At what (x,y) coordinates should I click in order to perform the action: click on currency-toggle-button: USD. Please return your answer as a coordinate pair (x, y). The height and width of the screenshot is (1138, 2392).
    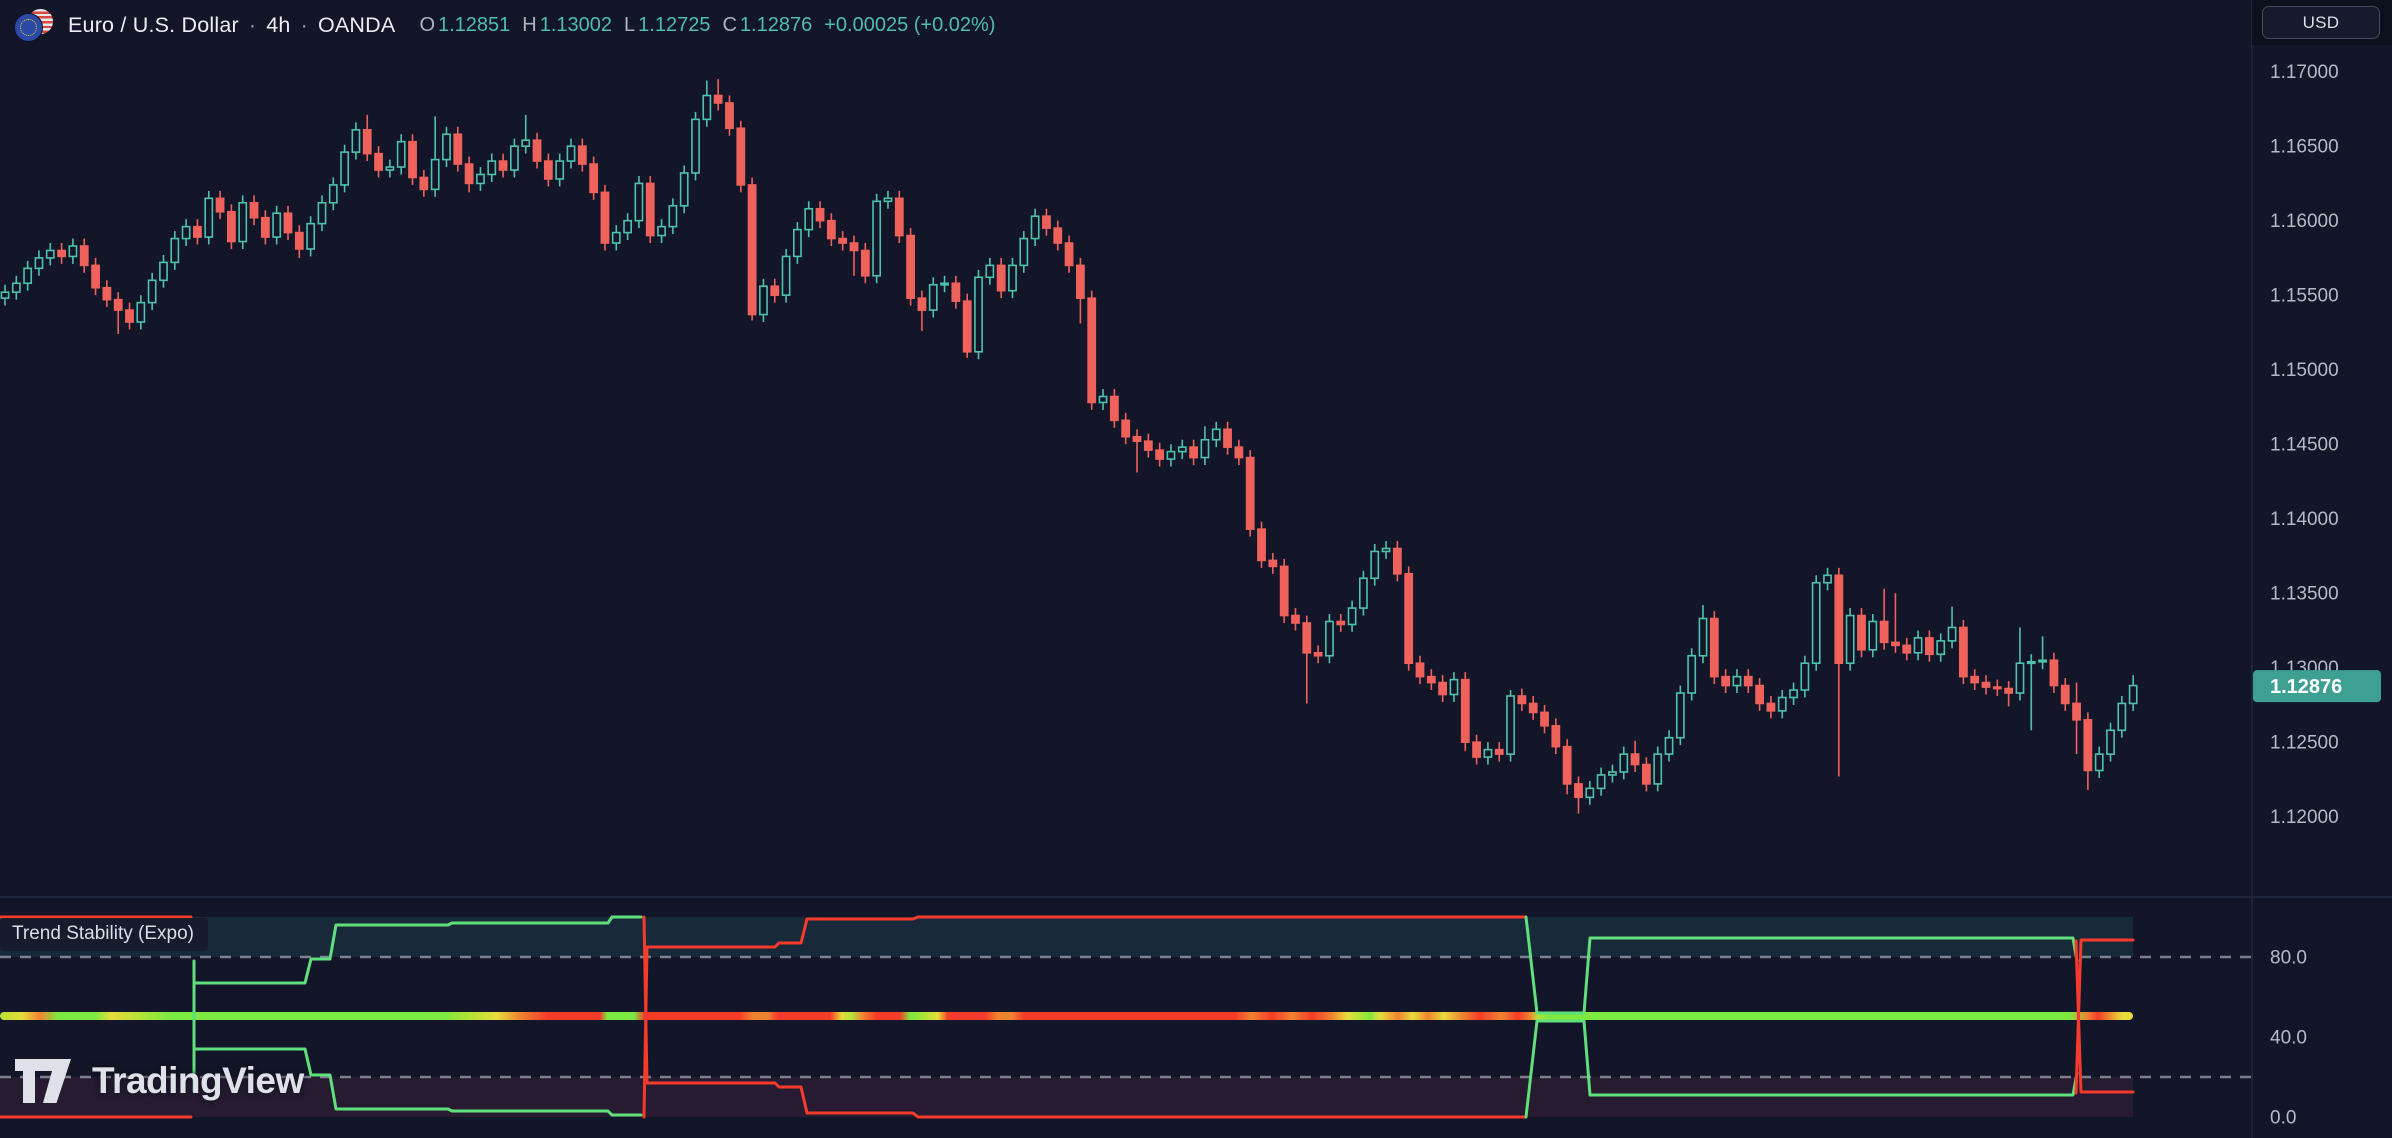
    Looking at the image, I should click on (2321, 22).